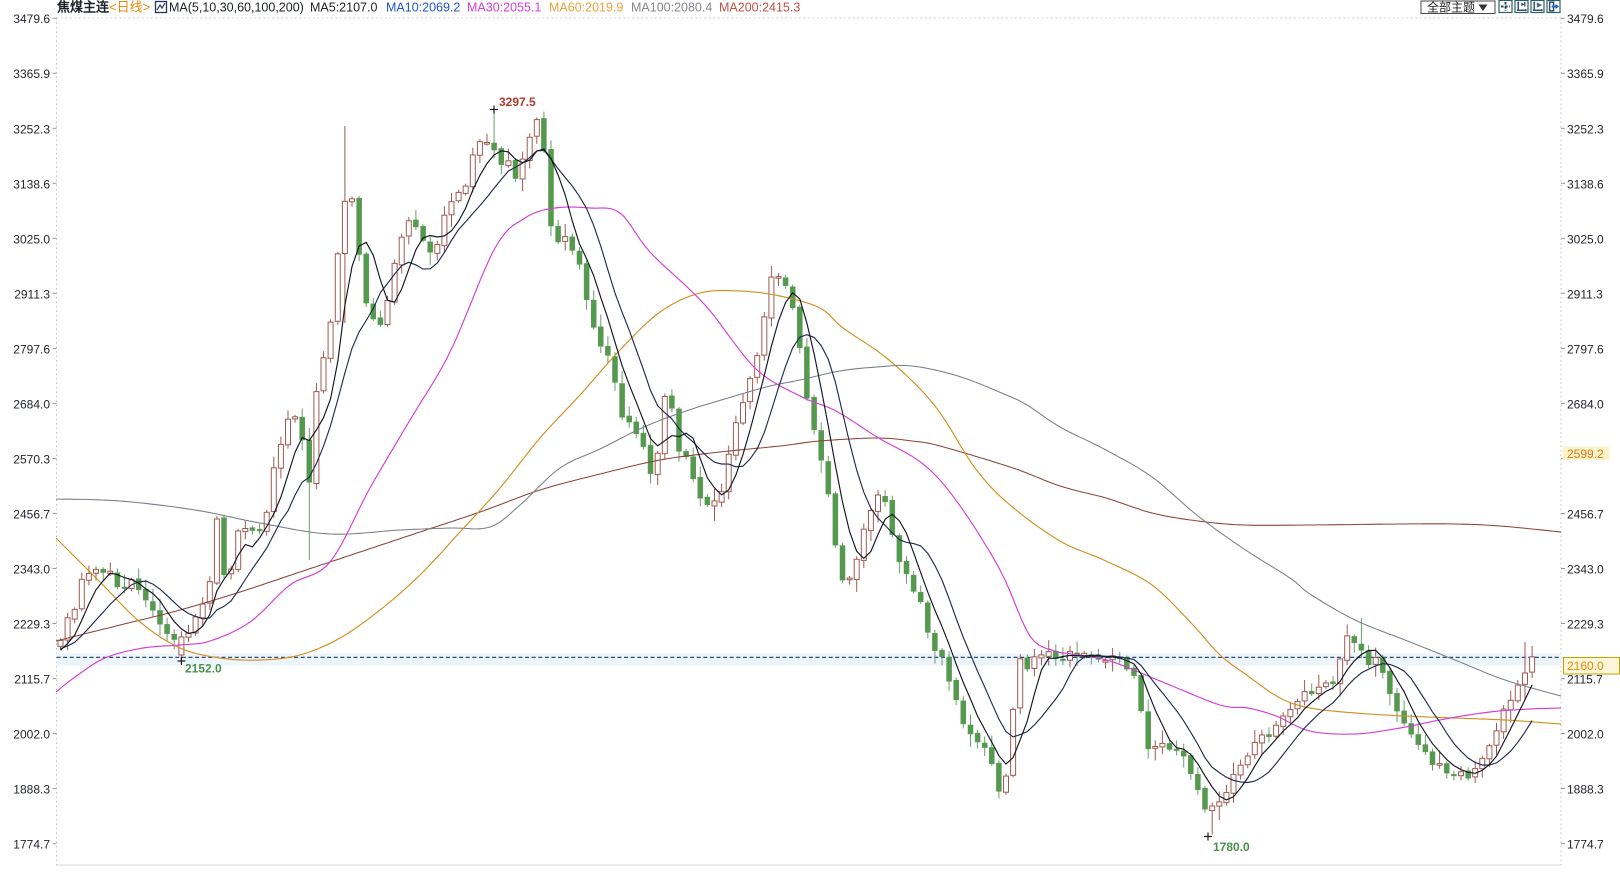 Image resolution: width=1620 pixels, height=876 pixels. I want to click on svg-text: 2570.3, so click(31, 459).